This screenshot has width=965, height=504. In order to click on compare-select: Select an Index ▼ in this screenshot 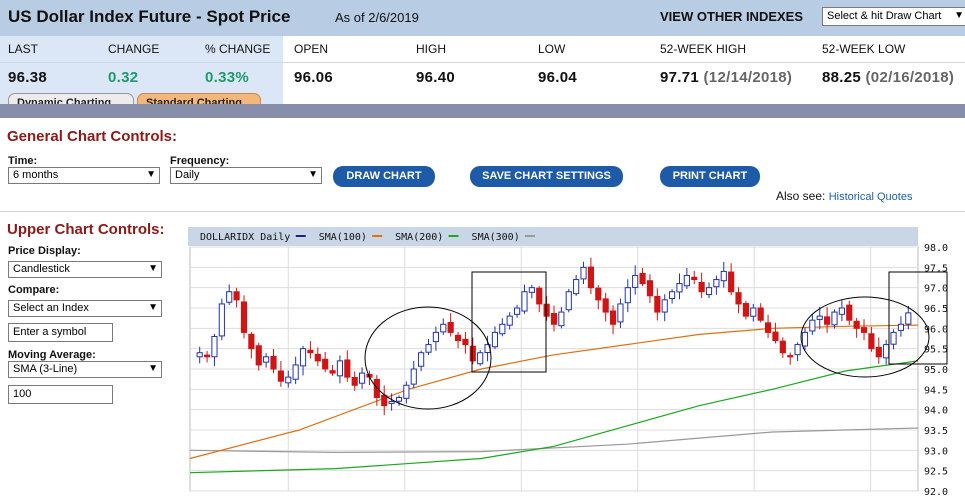, I will do `click(85, 308)`.